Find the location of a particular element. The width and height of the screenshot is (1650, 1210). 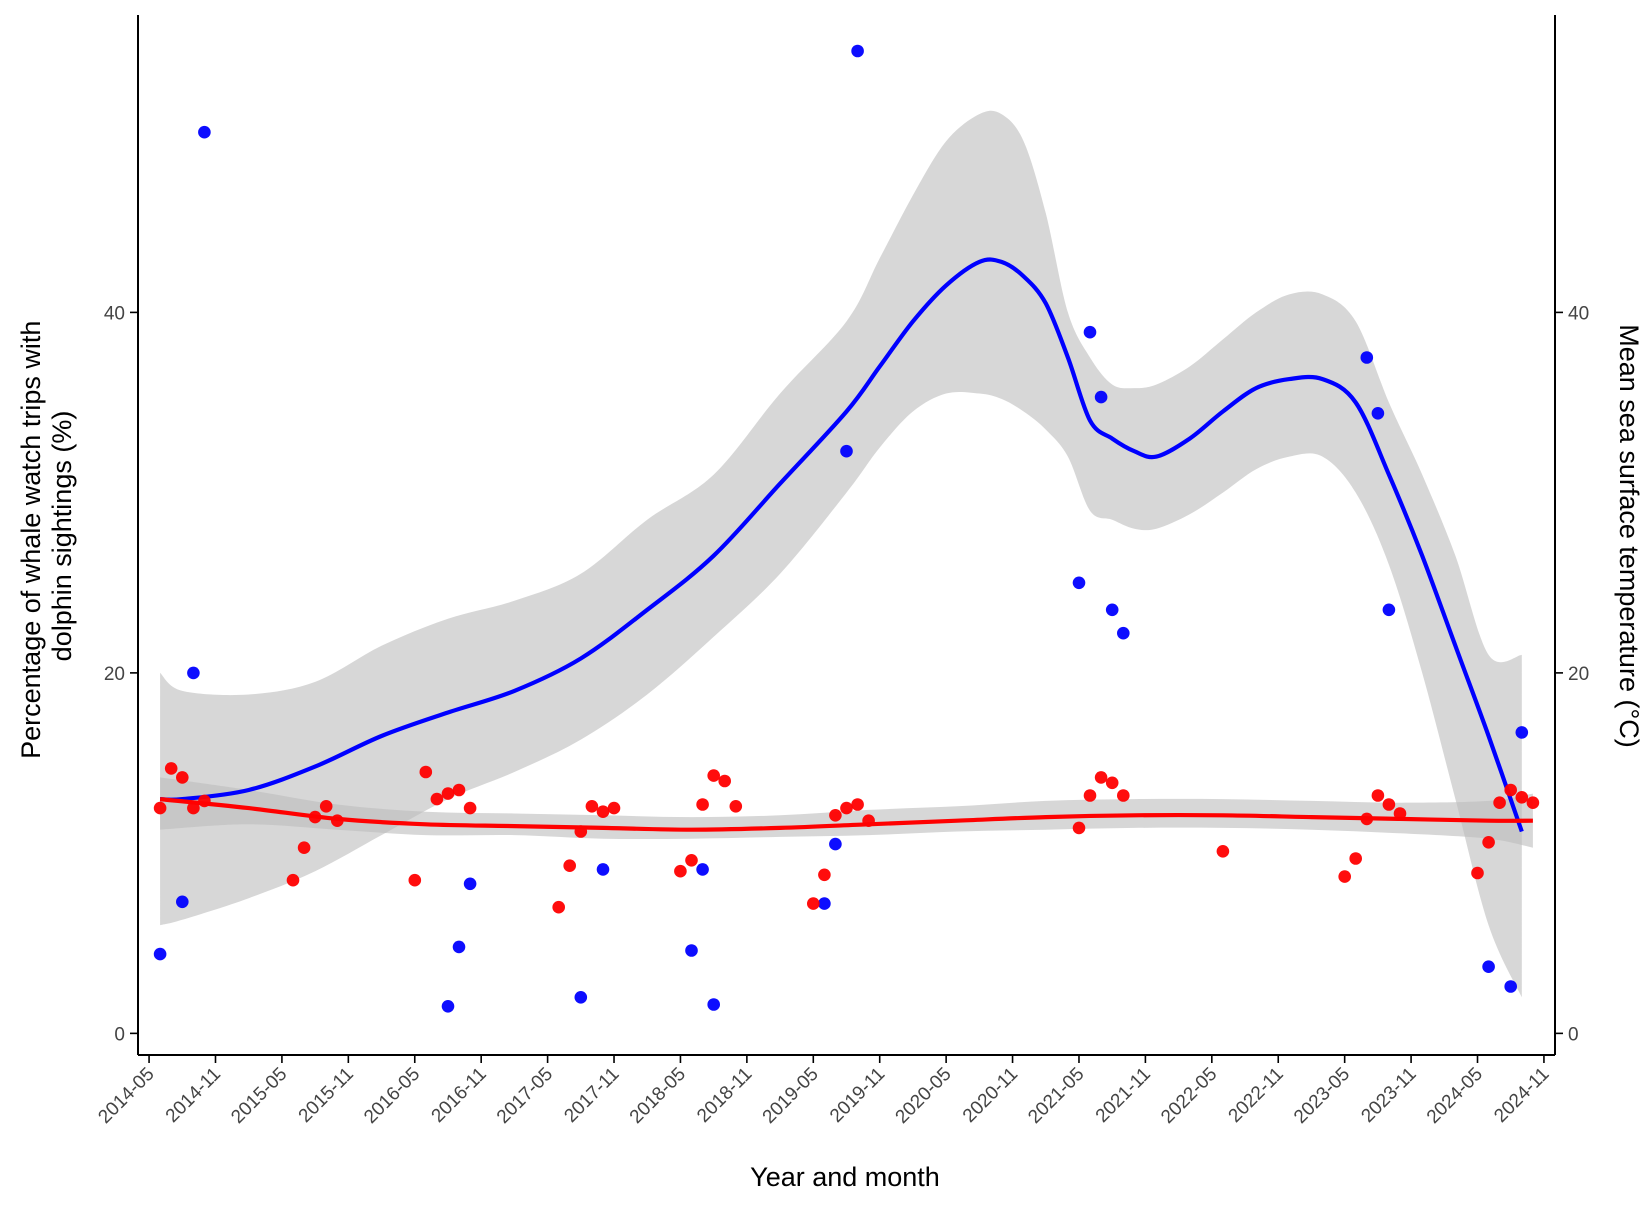

x-tick-label: 2017-05 is located at coordinates (525, 1096).